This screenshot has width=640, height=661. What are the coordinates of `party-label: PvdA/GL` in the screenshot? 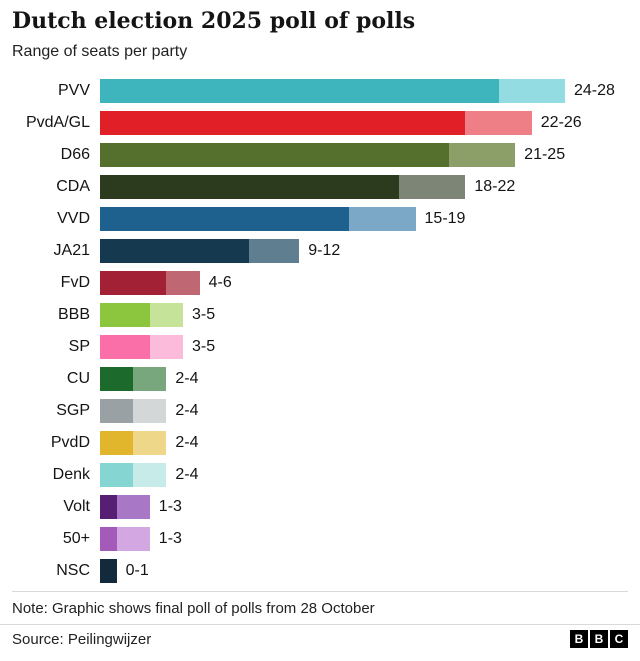 It's located at (57, 123).